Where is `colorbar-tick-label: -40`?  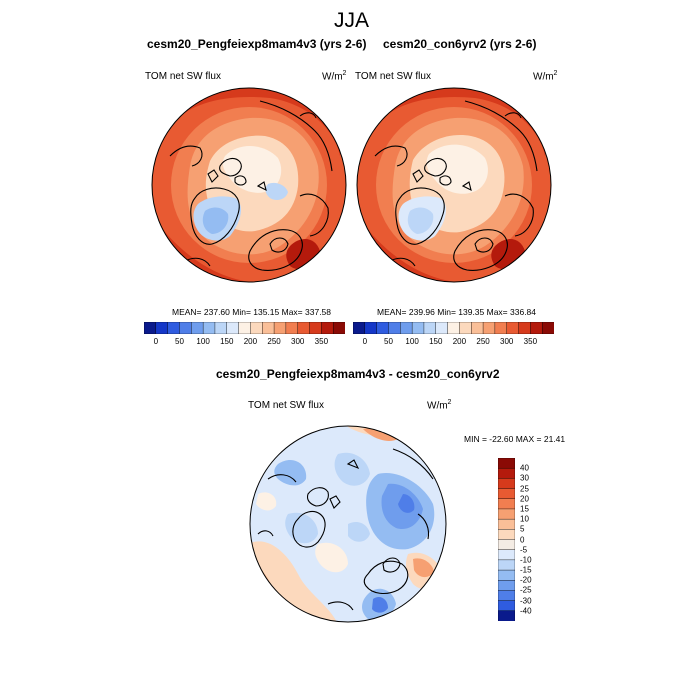
colorbar-tick-label: -40 is located at coordinates (526, 611).